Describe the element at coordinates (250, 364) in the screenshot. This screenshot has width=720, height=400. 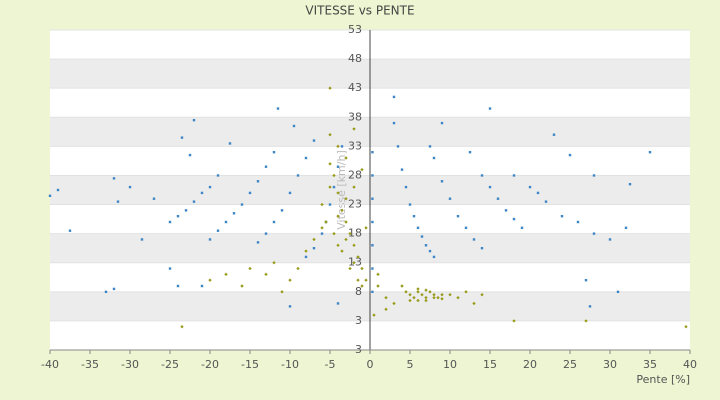
I see `x-tick-label: -15` at that location.